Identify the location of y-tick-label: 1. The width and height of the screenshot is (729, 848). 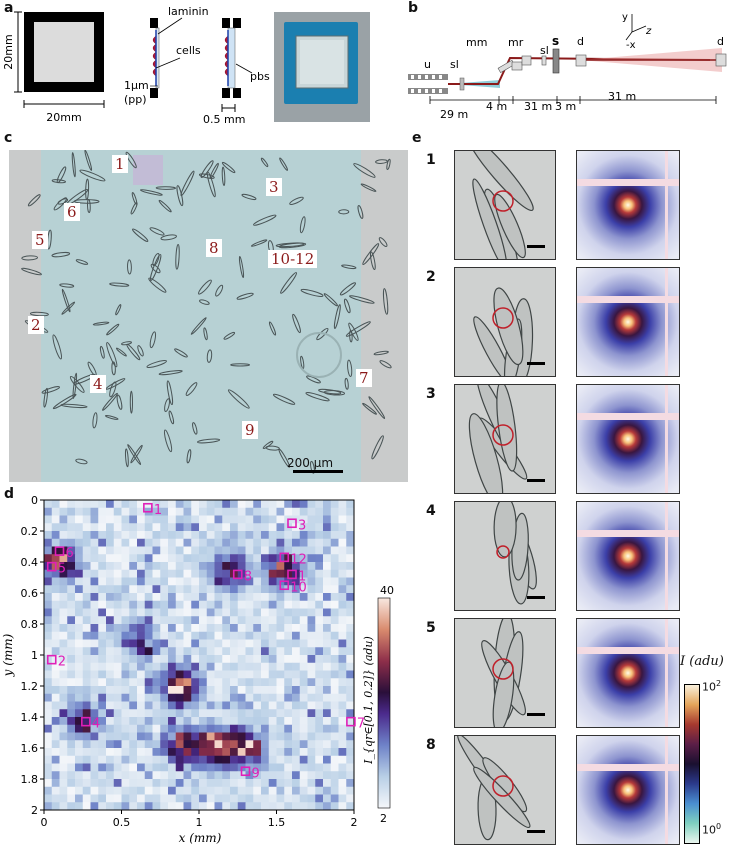
(34, 655).